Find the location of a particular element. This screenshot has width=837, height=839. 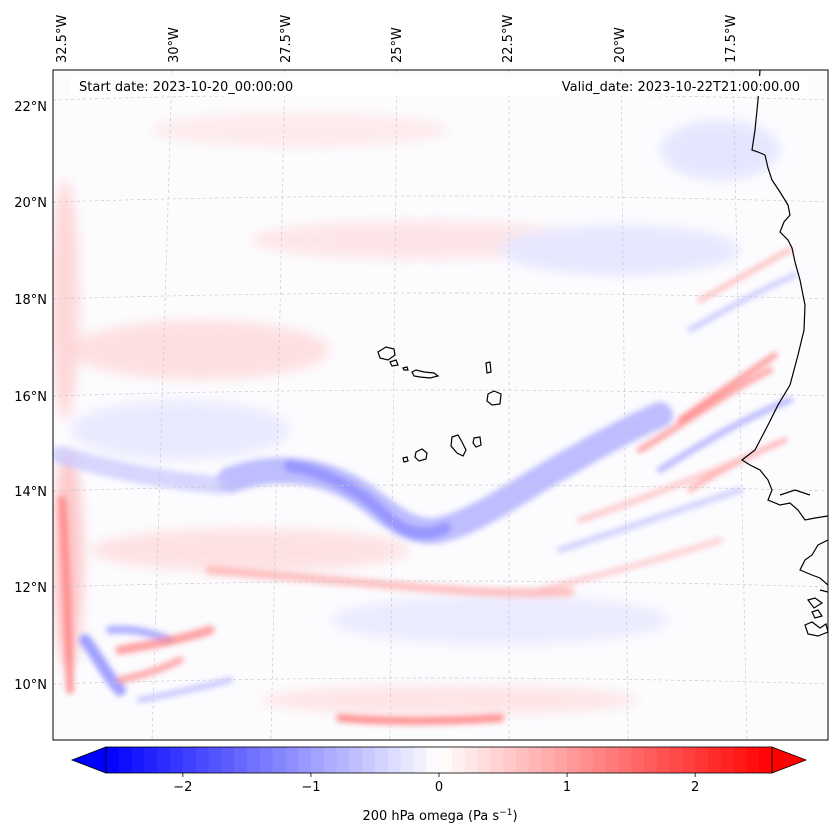

island-sao-nicolau is located at coordinates (425, 374).